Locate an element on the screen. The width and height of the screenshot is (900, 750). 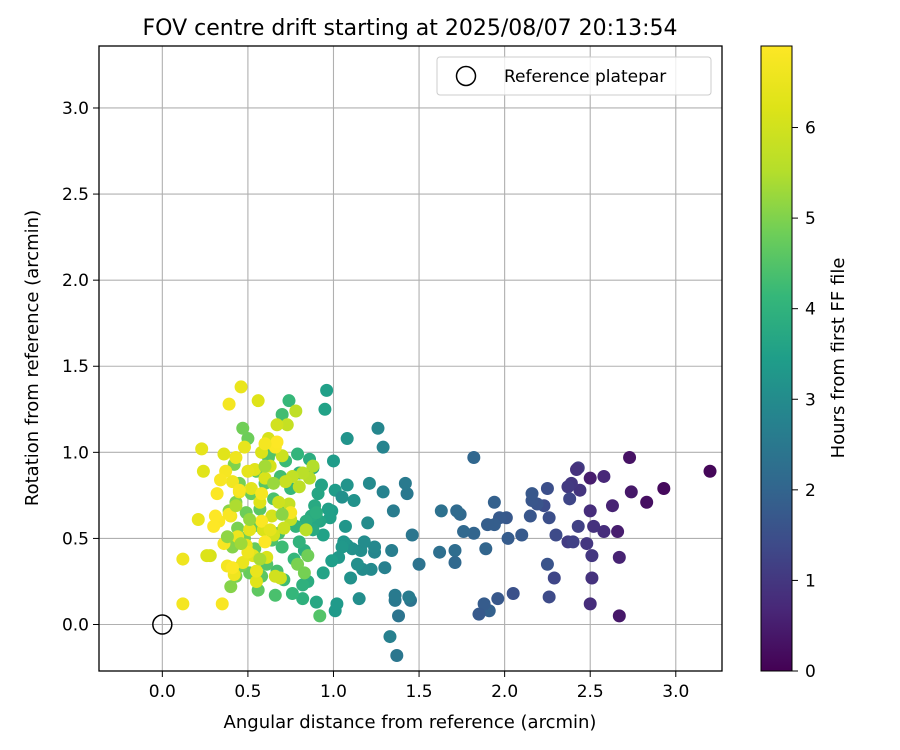
y-axis-label: Rotation from reference (arcmin) is located at coordinates (32, 358).